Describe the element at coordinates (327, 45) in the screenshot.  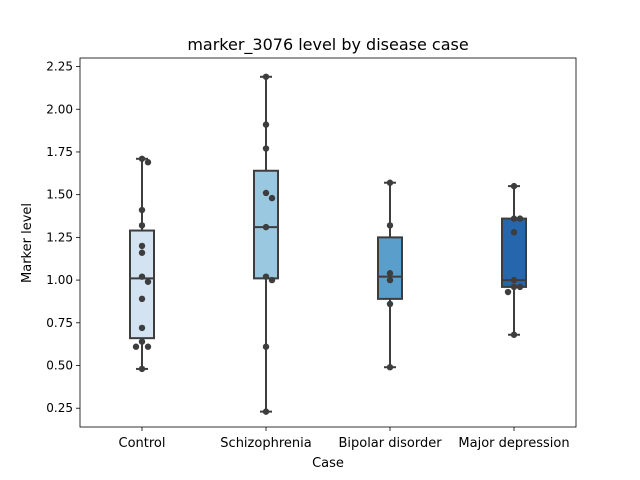
I see `chart-title: marker_3076 level by disease case` at that location.